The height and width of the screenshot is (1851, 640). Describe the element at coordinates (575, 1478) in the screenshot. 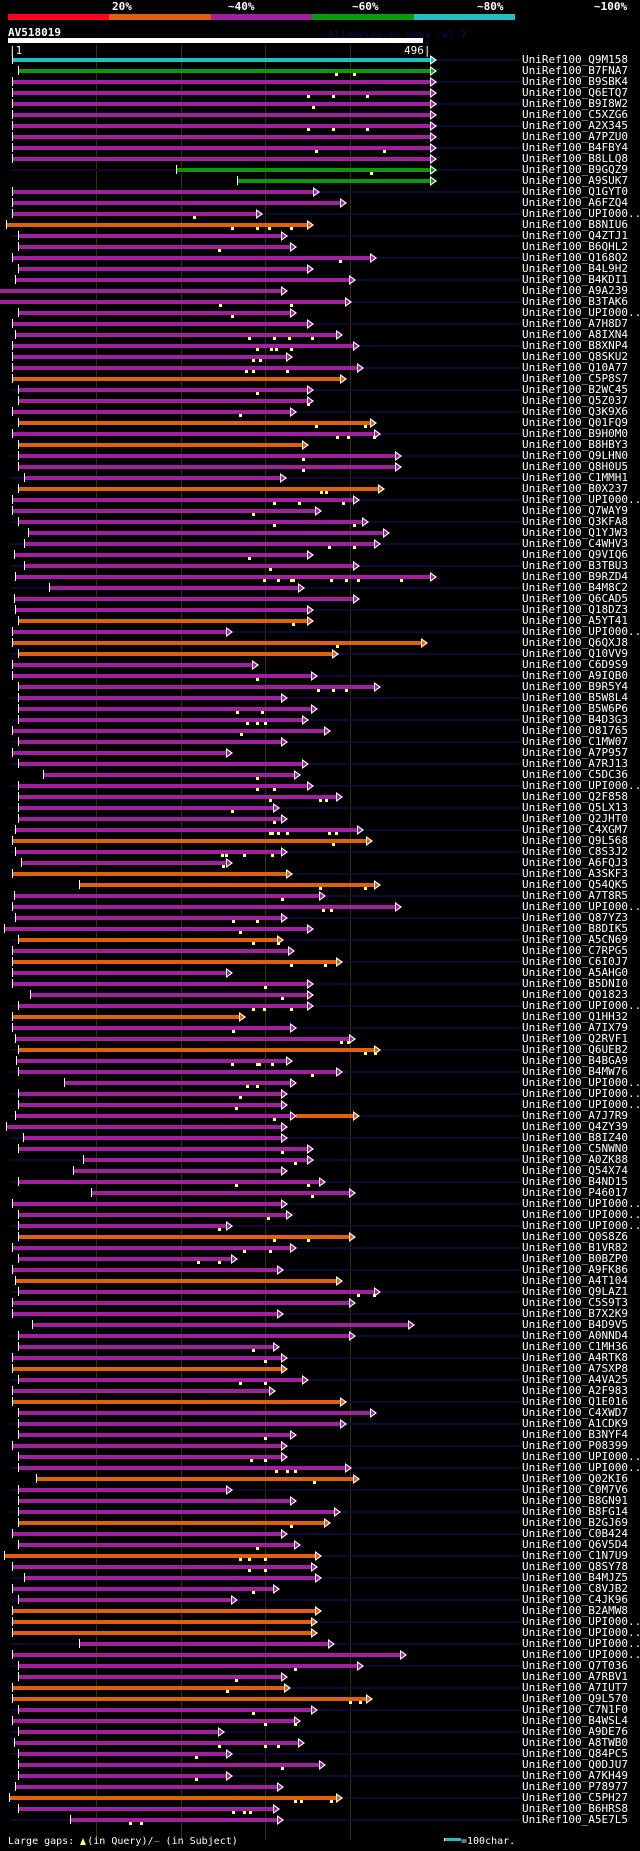

I see `hit-label: UniRef100_Q02KI6` at that location.